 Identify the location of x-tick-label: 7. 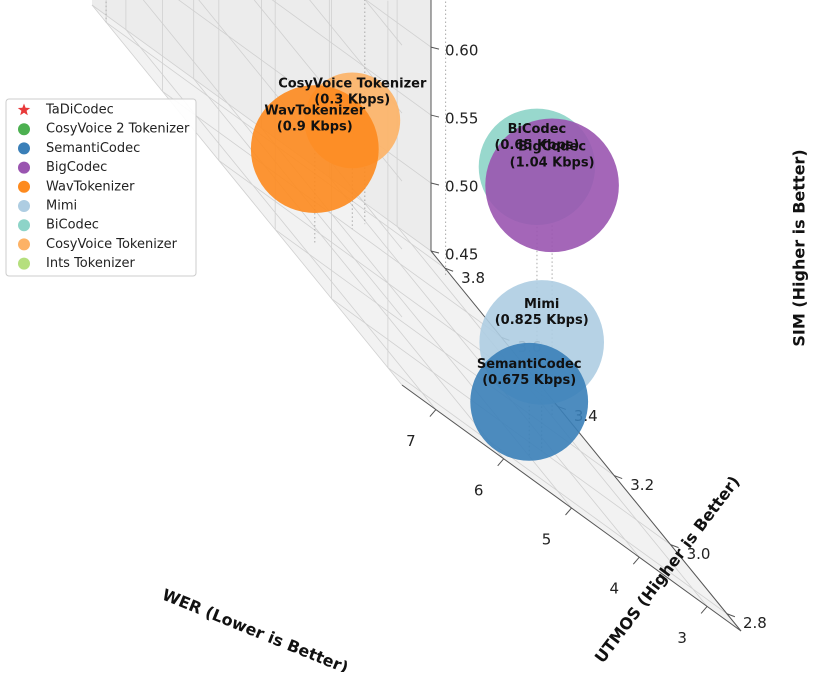
(411, 441).